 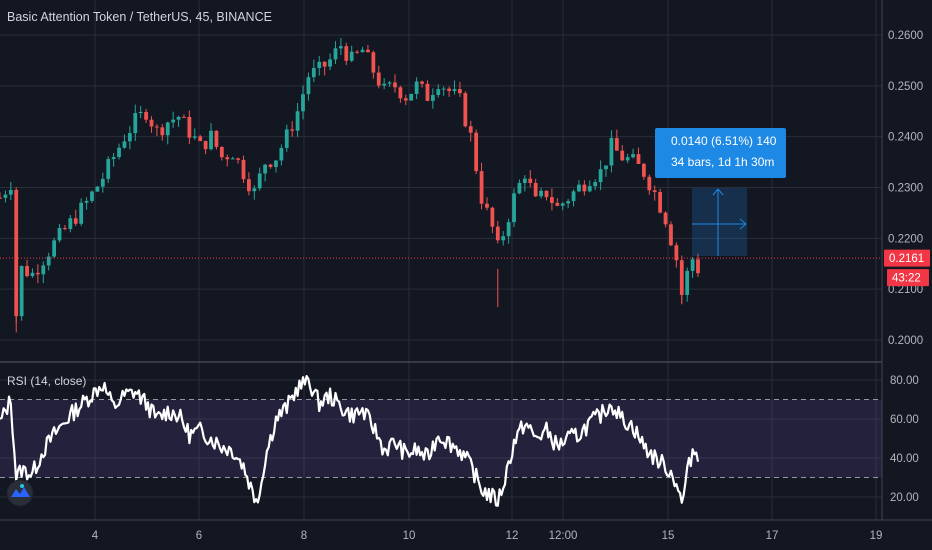 What do you see at coordinates (487, 536) in the screenshot?
I see `time-axis: 4 6 8 10 12 12:00 15 17 19` at bounding box center [487, 536].